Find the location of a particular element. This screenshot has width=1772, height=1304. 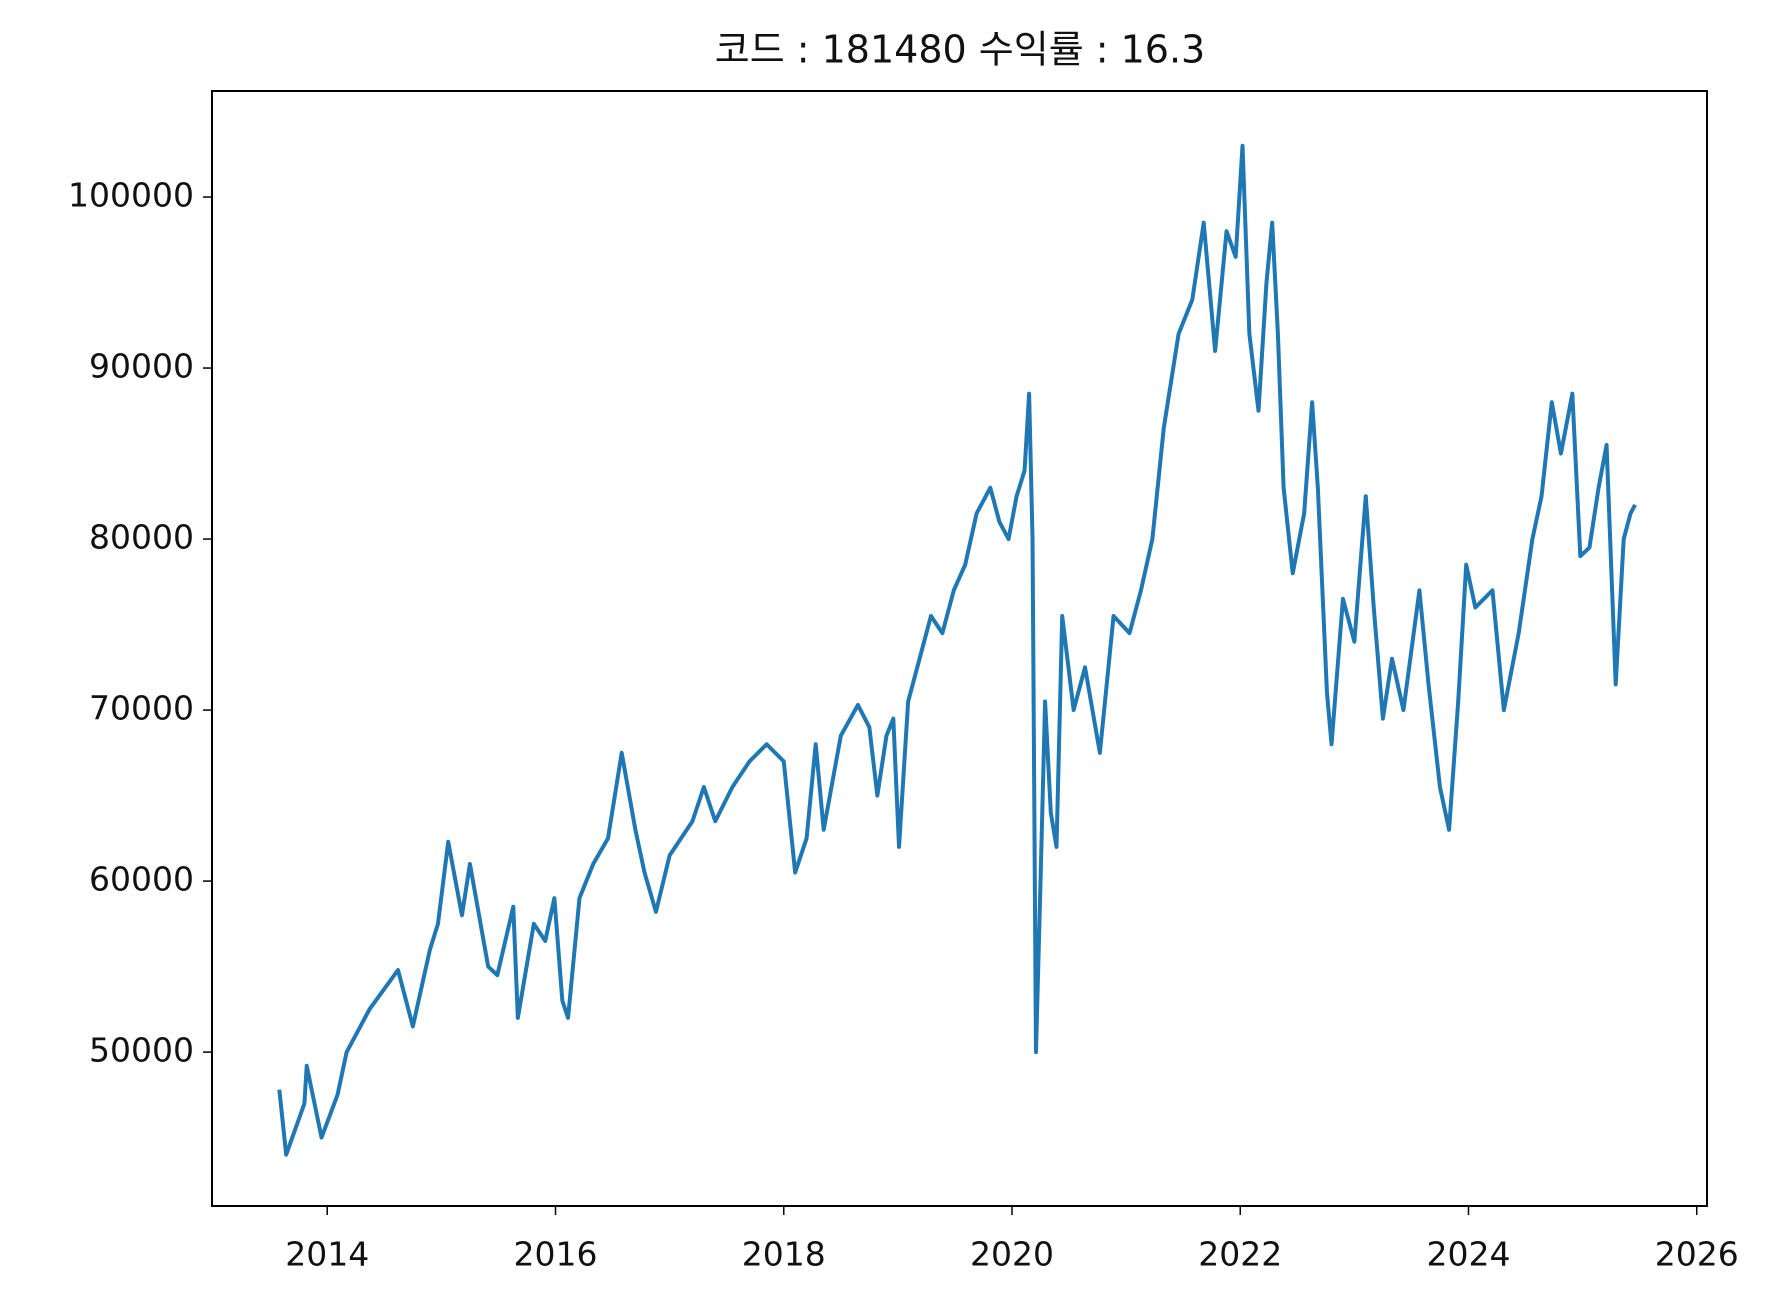

x-tick-label: 2022 is located at coordinates (1240, 1254).